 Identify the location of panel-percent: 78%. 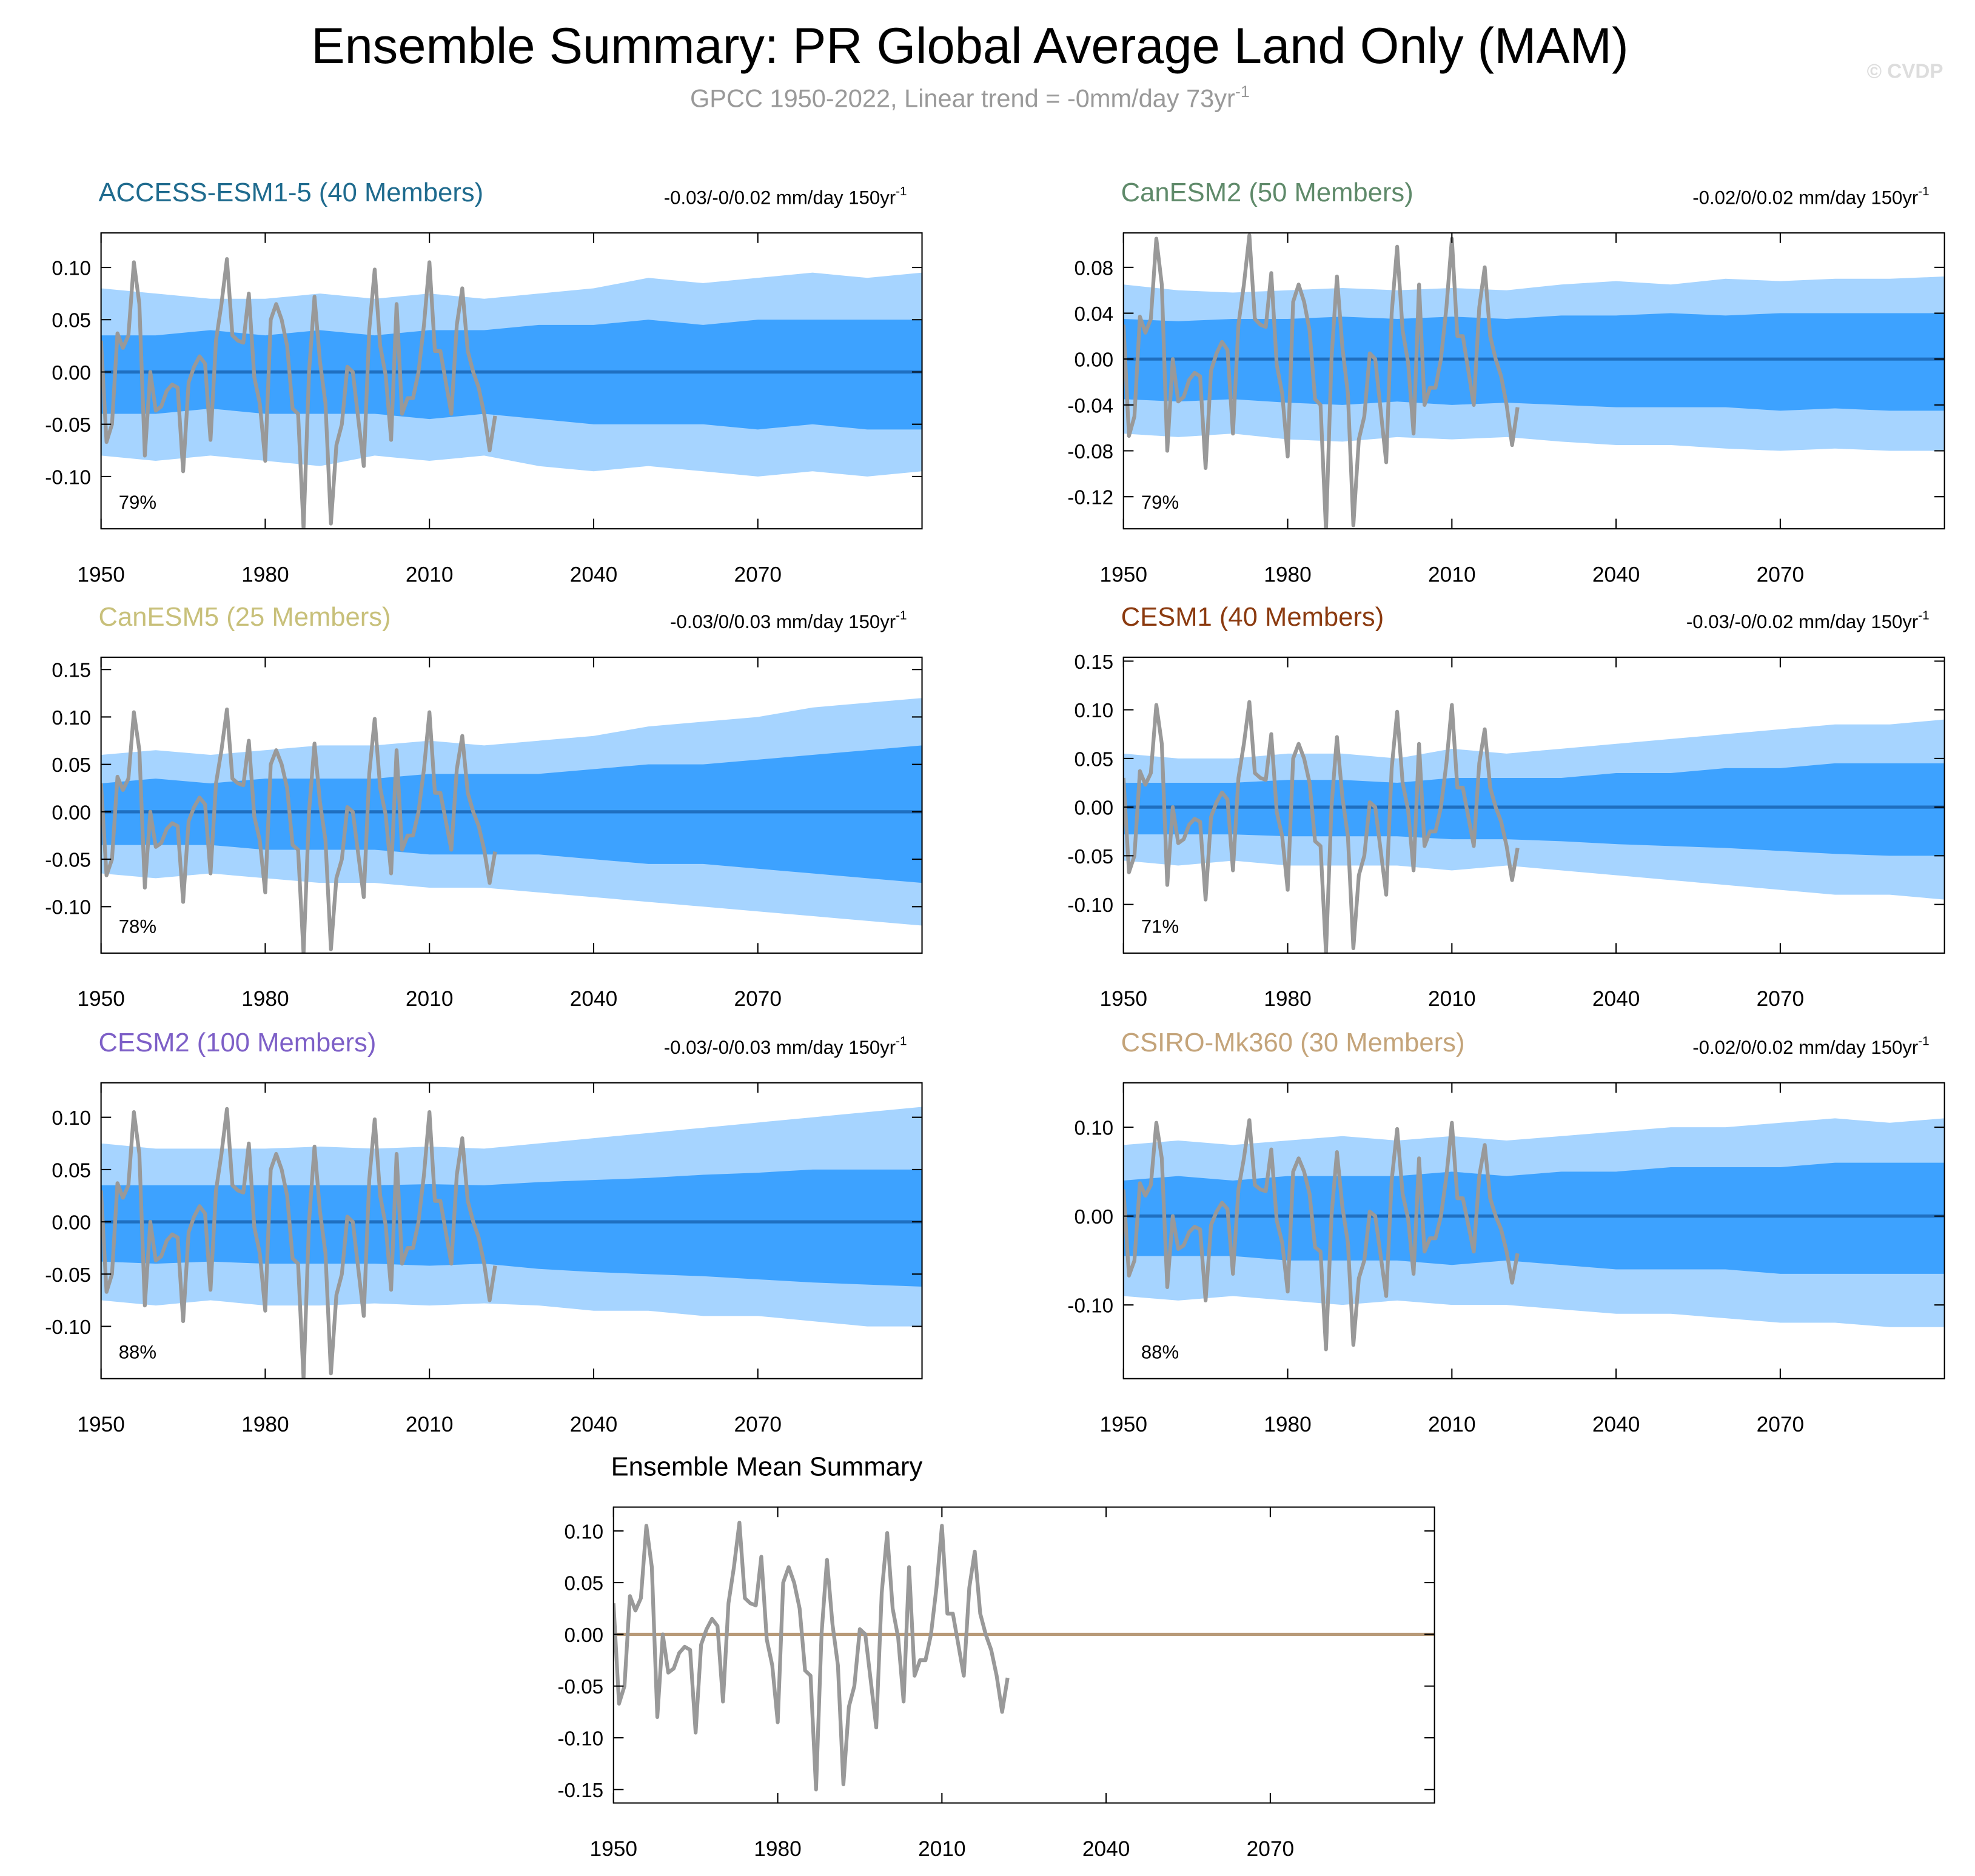
(137, 926).